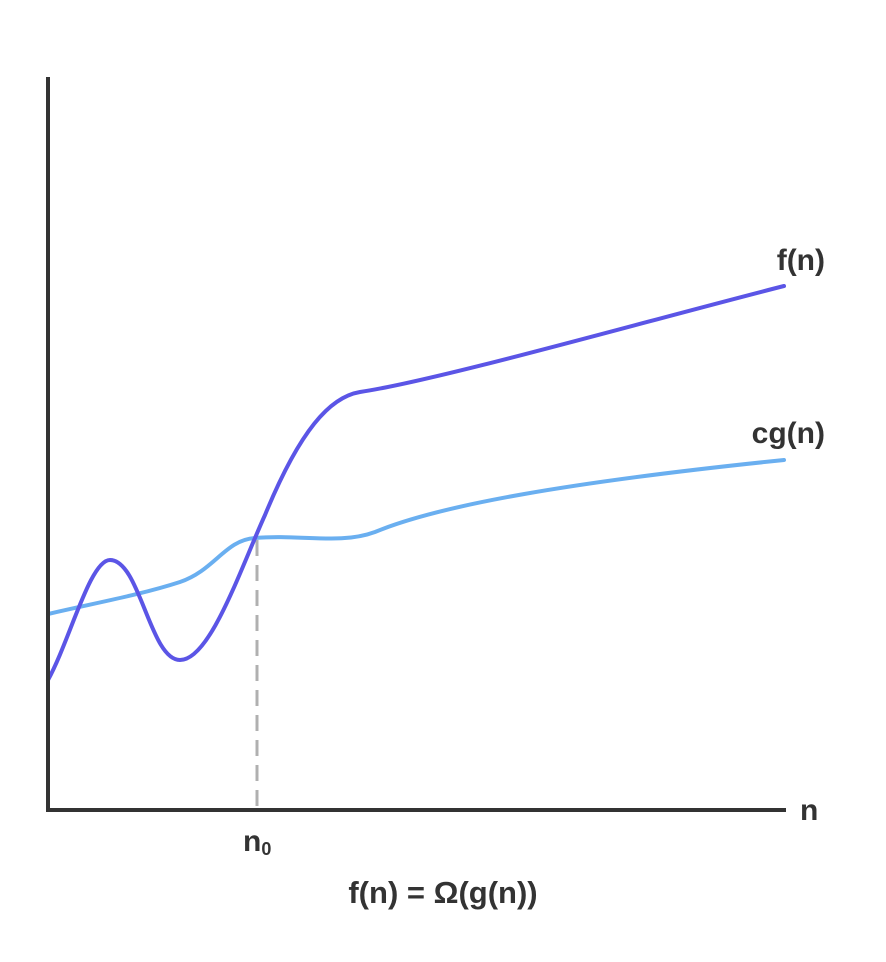 This screenshot has height=962, width=886. Describe the element at coordinates (801, 260) in the screenshot. I see `f-curve-label: f(n)` at that location.